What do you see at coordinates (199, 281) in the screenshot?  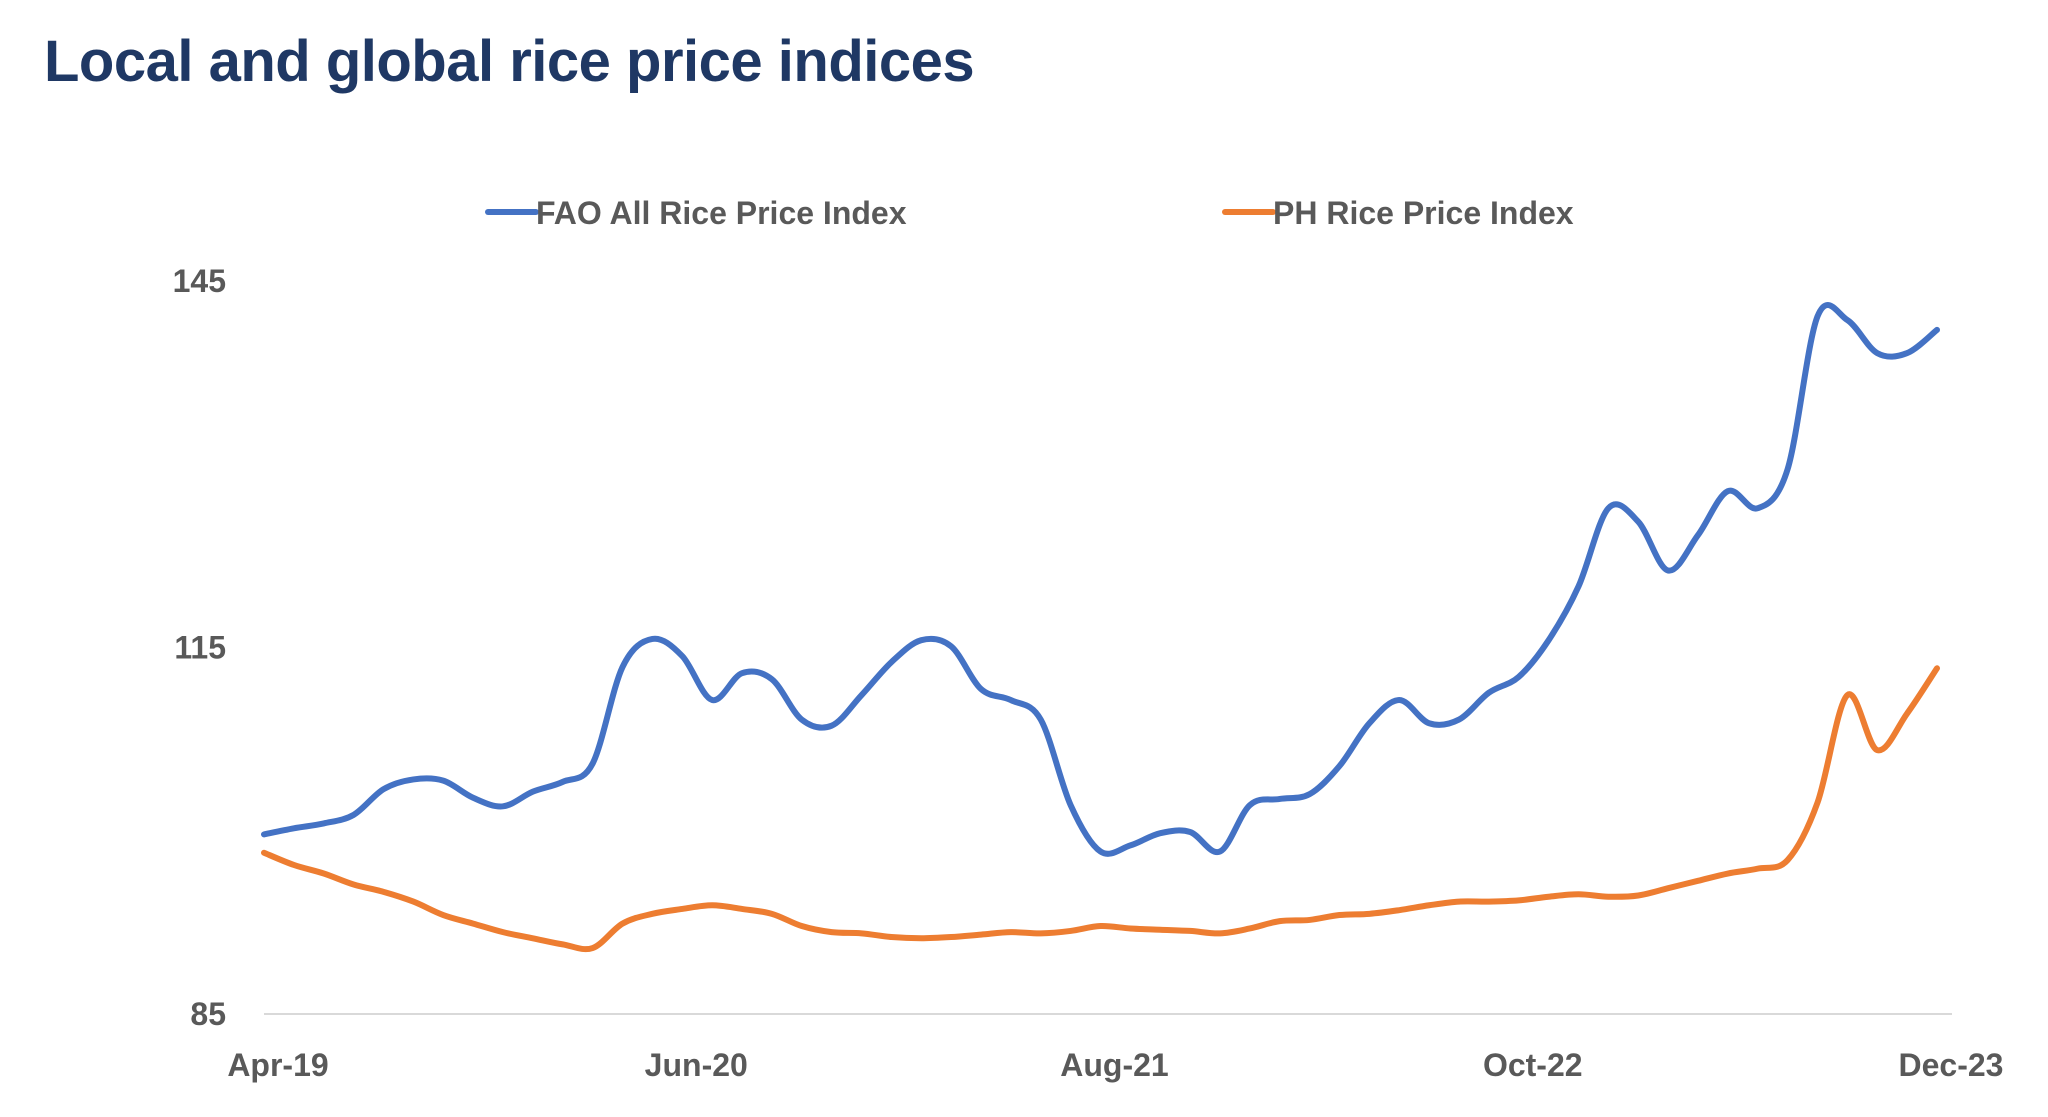 I see `y-tick-label: 145` at bounding box center [199, 281].